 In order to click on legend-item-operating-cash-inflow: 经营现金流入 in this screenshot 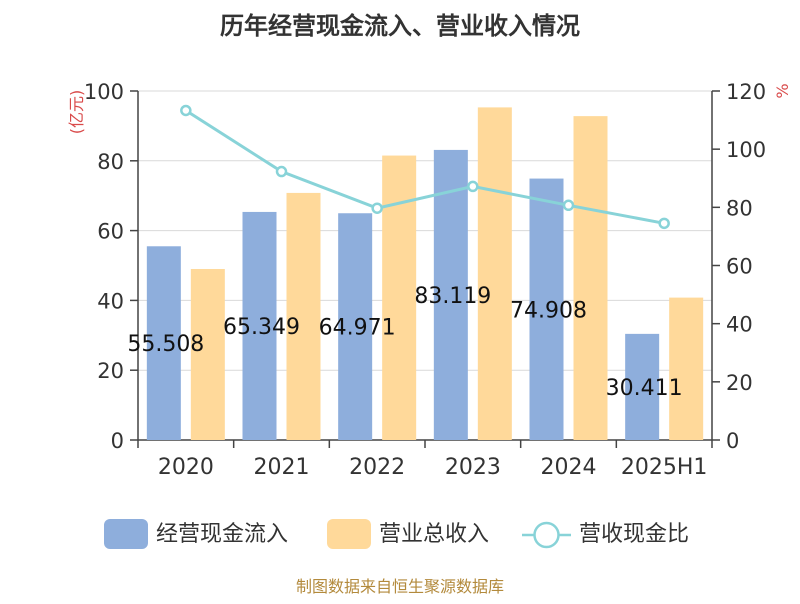, I will do `click(196, 534)`.